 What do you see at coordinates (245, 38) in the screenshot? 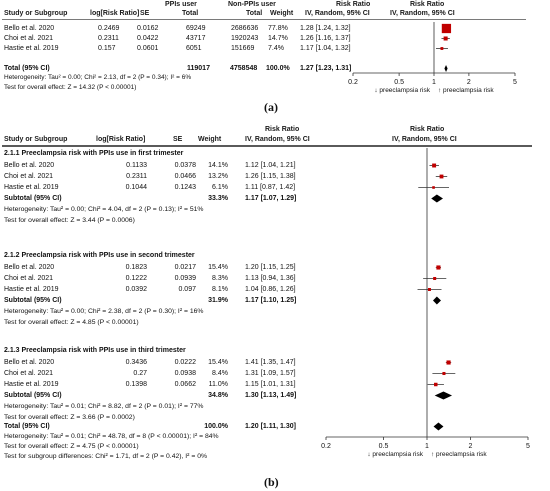
I see `study-nonppi-total: 1920243` at bounding box center [245, 38].